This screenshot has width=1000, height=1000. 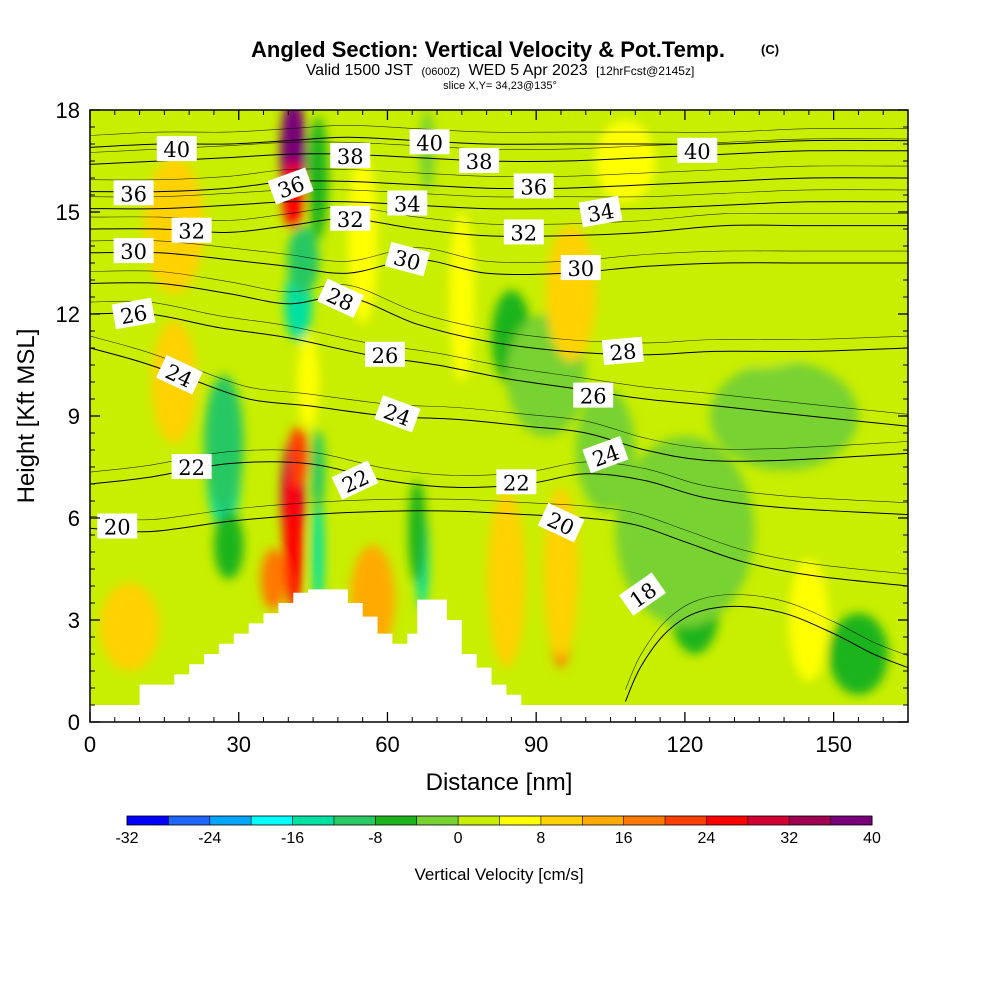 I want to click on terrain, so click(x=499, y=655).